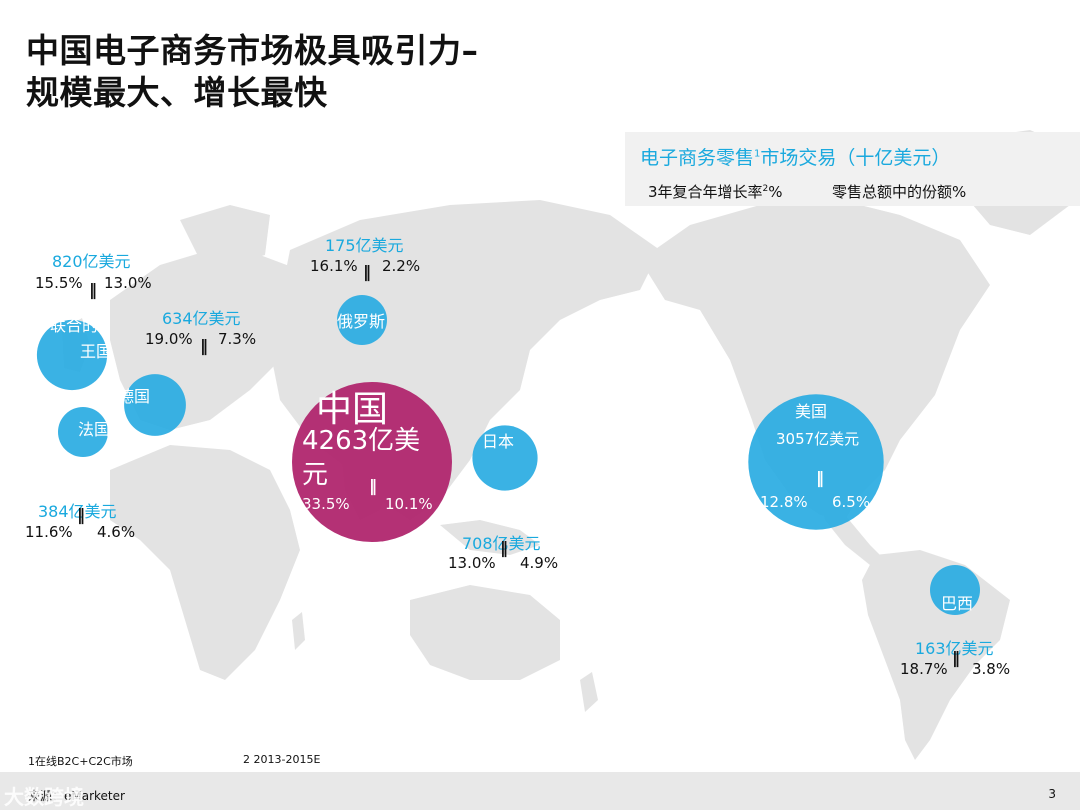  What do you see at coordinates (334, 266) in the screenshot?
I see `russia-cagr: 16.1%` at bounding box center [334, 266].